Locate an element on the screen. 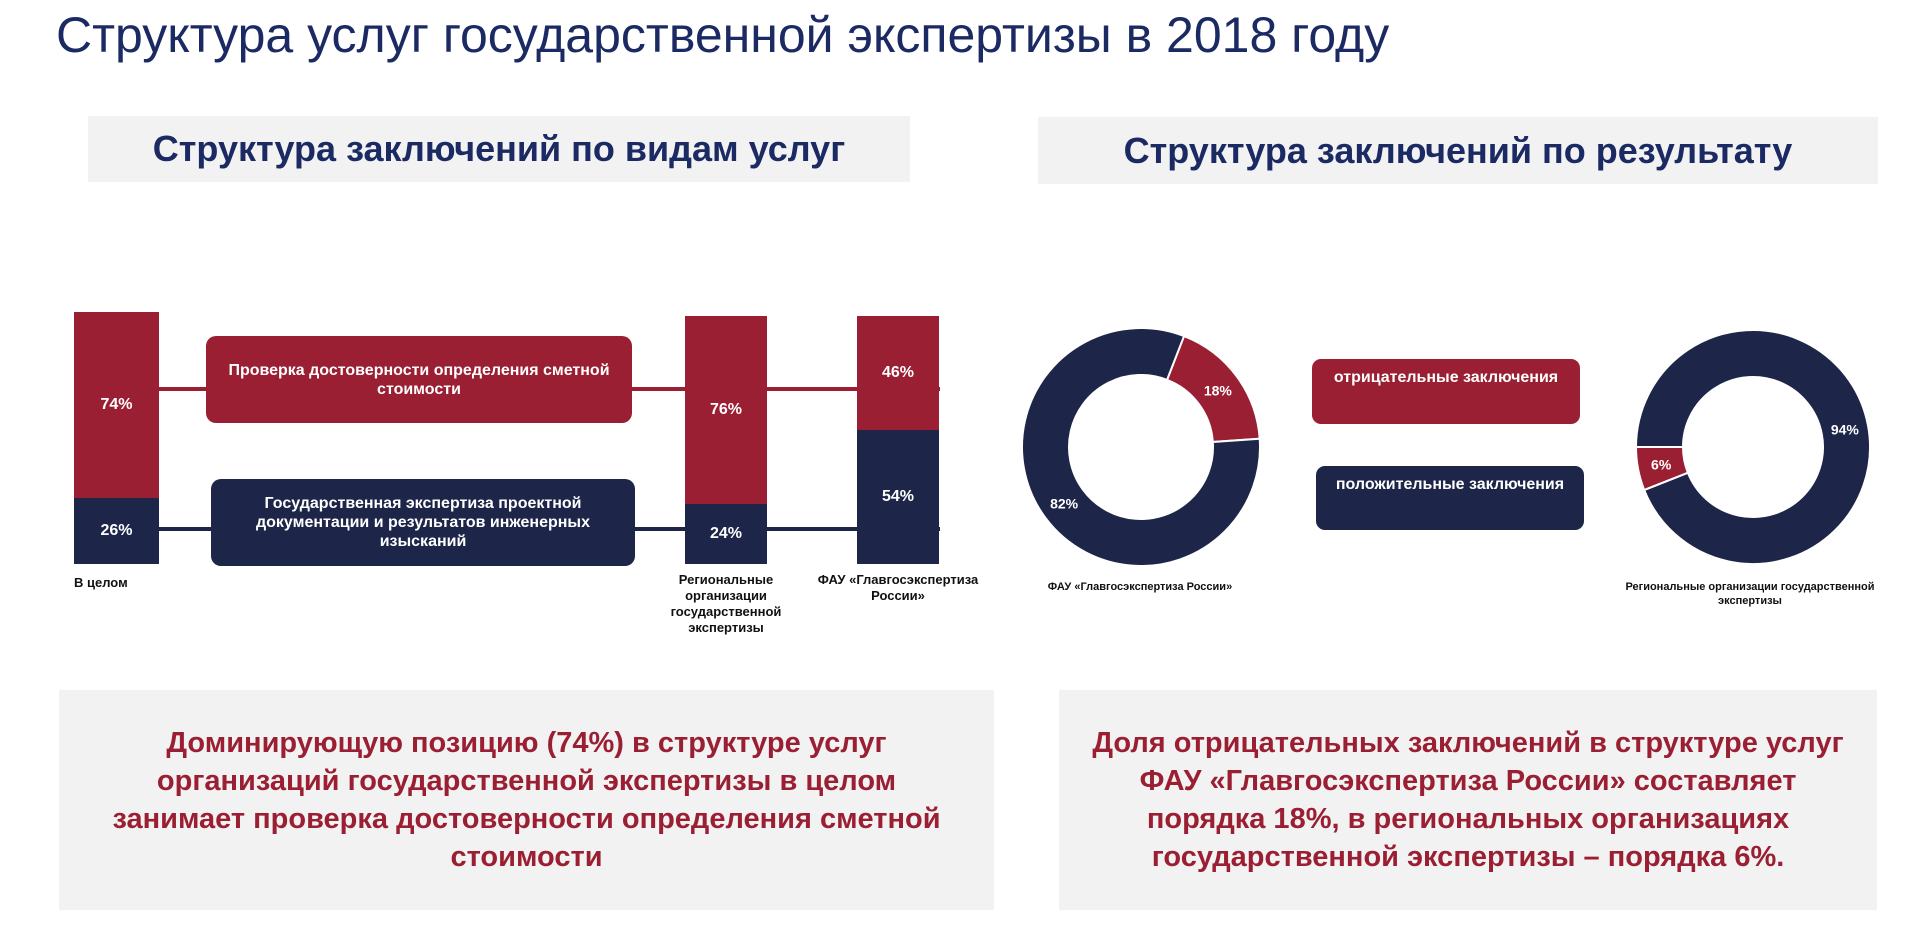 The height and width of the screenshot is (936, 1920). legend-positive-label: положительные заключения is located at coordinates (1450, 484).